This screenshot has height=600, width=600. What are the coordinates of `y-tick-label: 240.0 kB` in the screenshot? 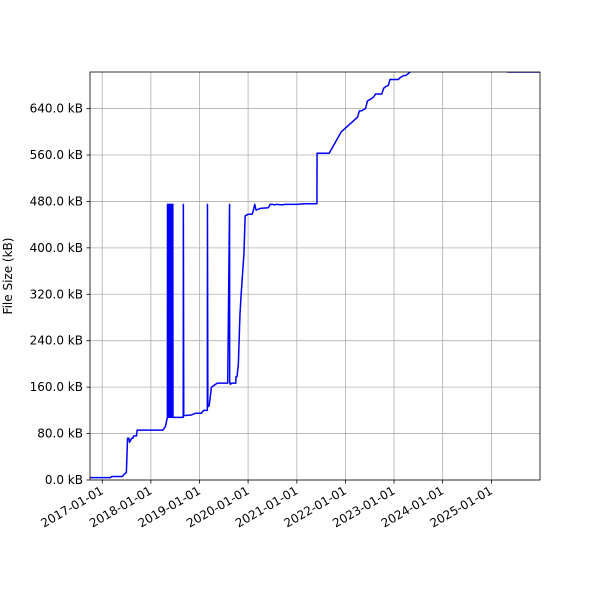 It's located at (56, 341).